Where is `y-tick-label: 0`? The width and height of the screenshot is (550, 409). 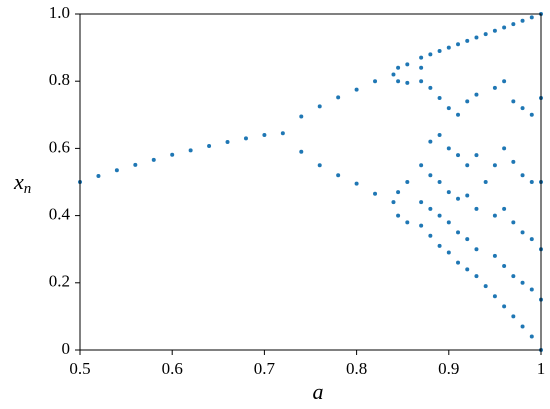 y-tick-label: 0 is located at coordinates (66, 348).